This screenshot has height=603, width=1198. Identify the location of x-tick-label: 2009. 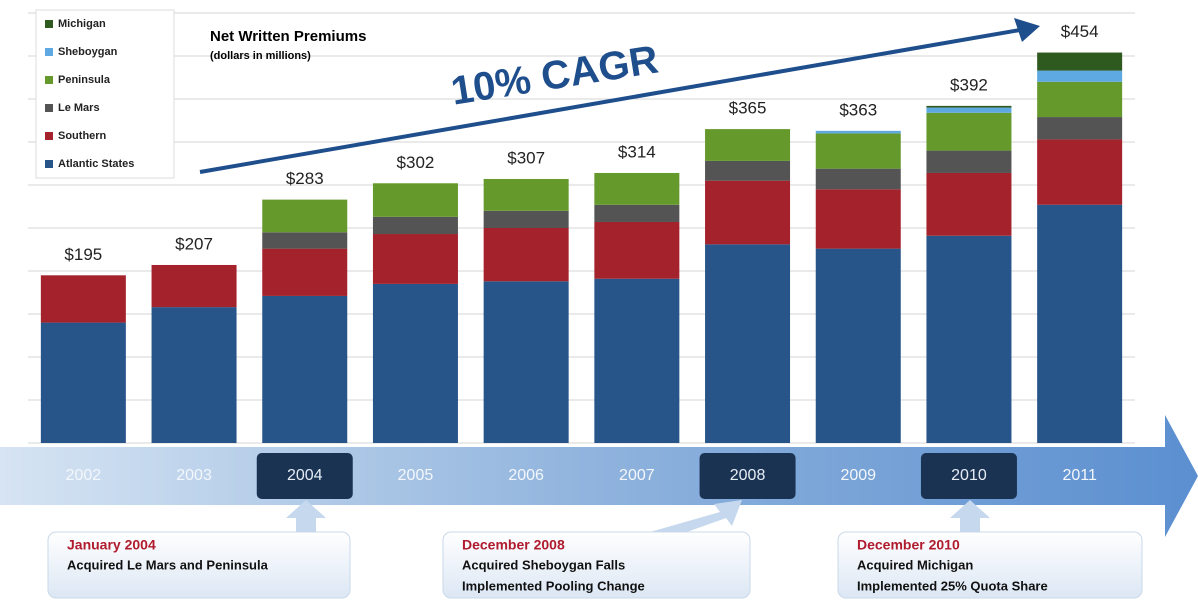
(858, 475).